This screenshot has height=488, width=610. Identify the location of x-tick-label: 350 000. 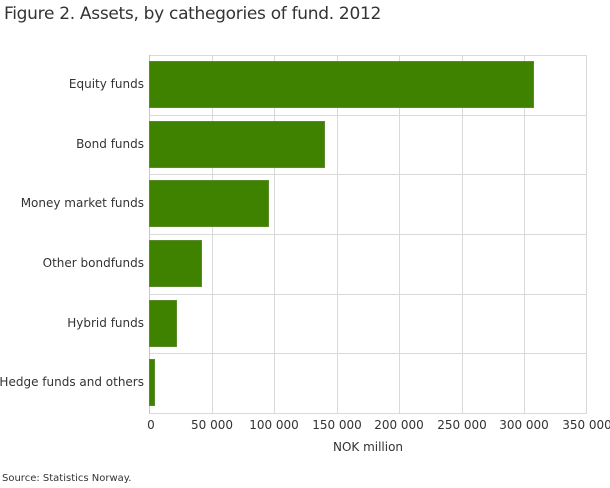
(586, 425).